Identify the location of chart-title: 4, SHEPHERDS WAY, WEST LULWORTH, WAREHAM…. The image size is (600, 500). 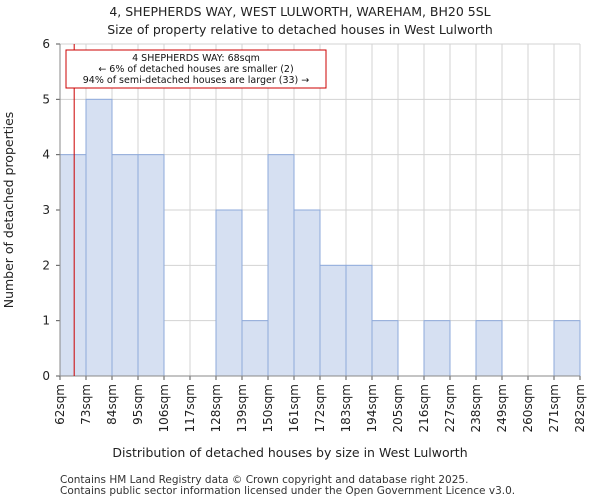
(299, 11).